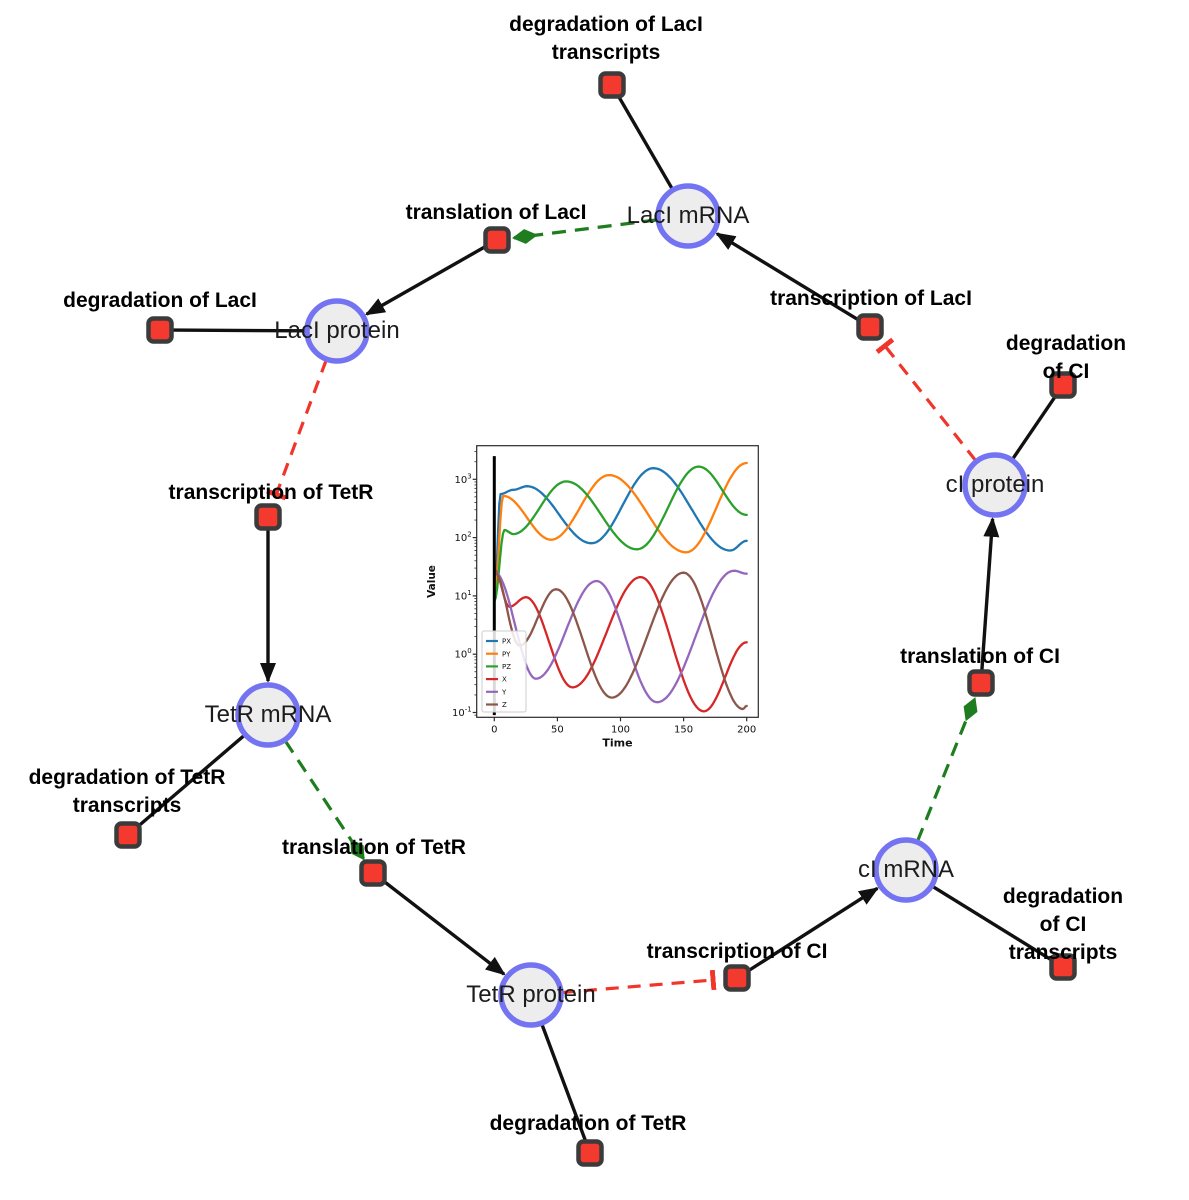 This screenshot has width=1189, height=1200. Describe the element at coordinates (462, 479) in the screenshot. I see `y-tick-label: 10³` at that location.